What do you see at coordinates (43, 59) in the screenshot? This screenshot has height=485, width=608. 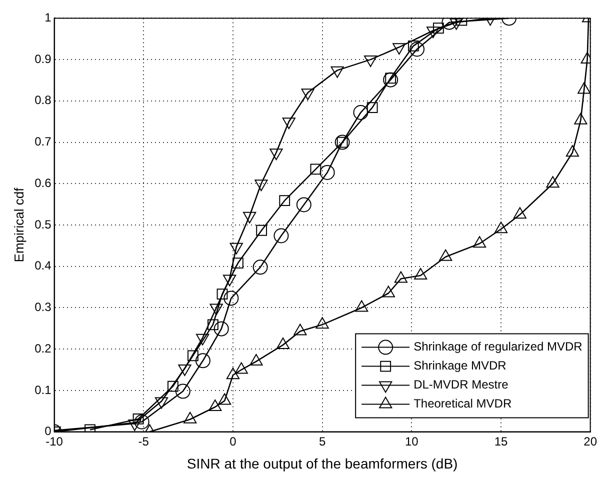 I see `y-tick-label: 0.9` at bounding box center [43, 59].